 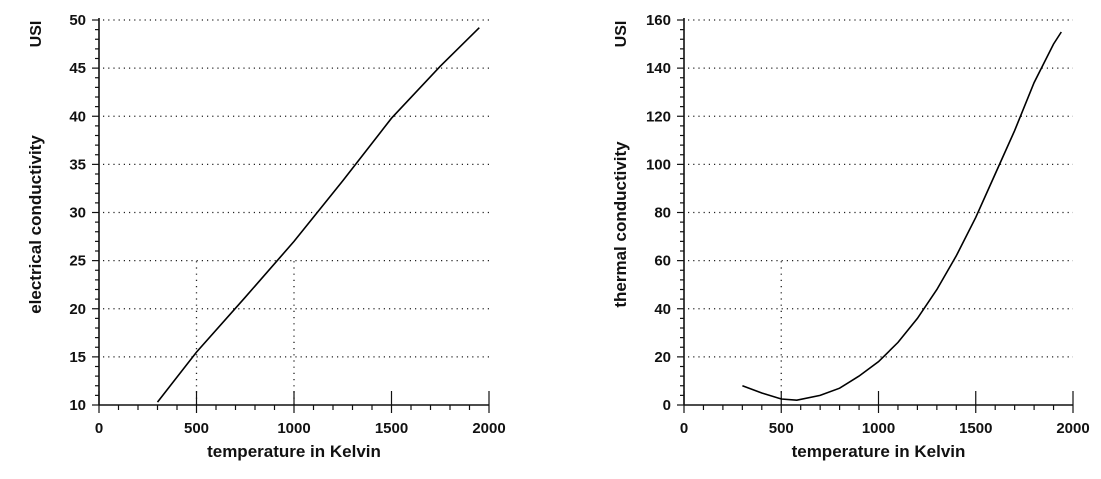 What do you see at coordinates (662, 213) in the screenshot?
I see `y-tick-label: 80` at bounding box center [662, 213].